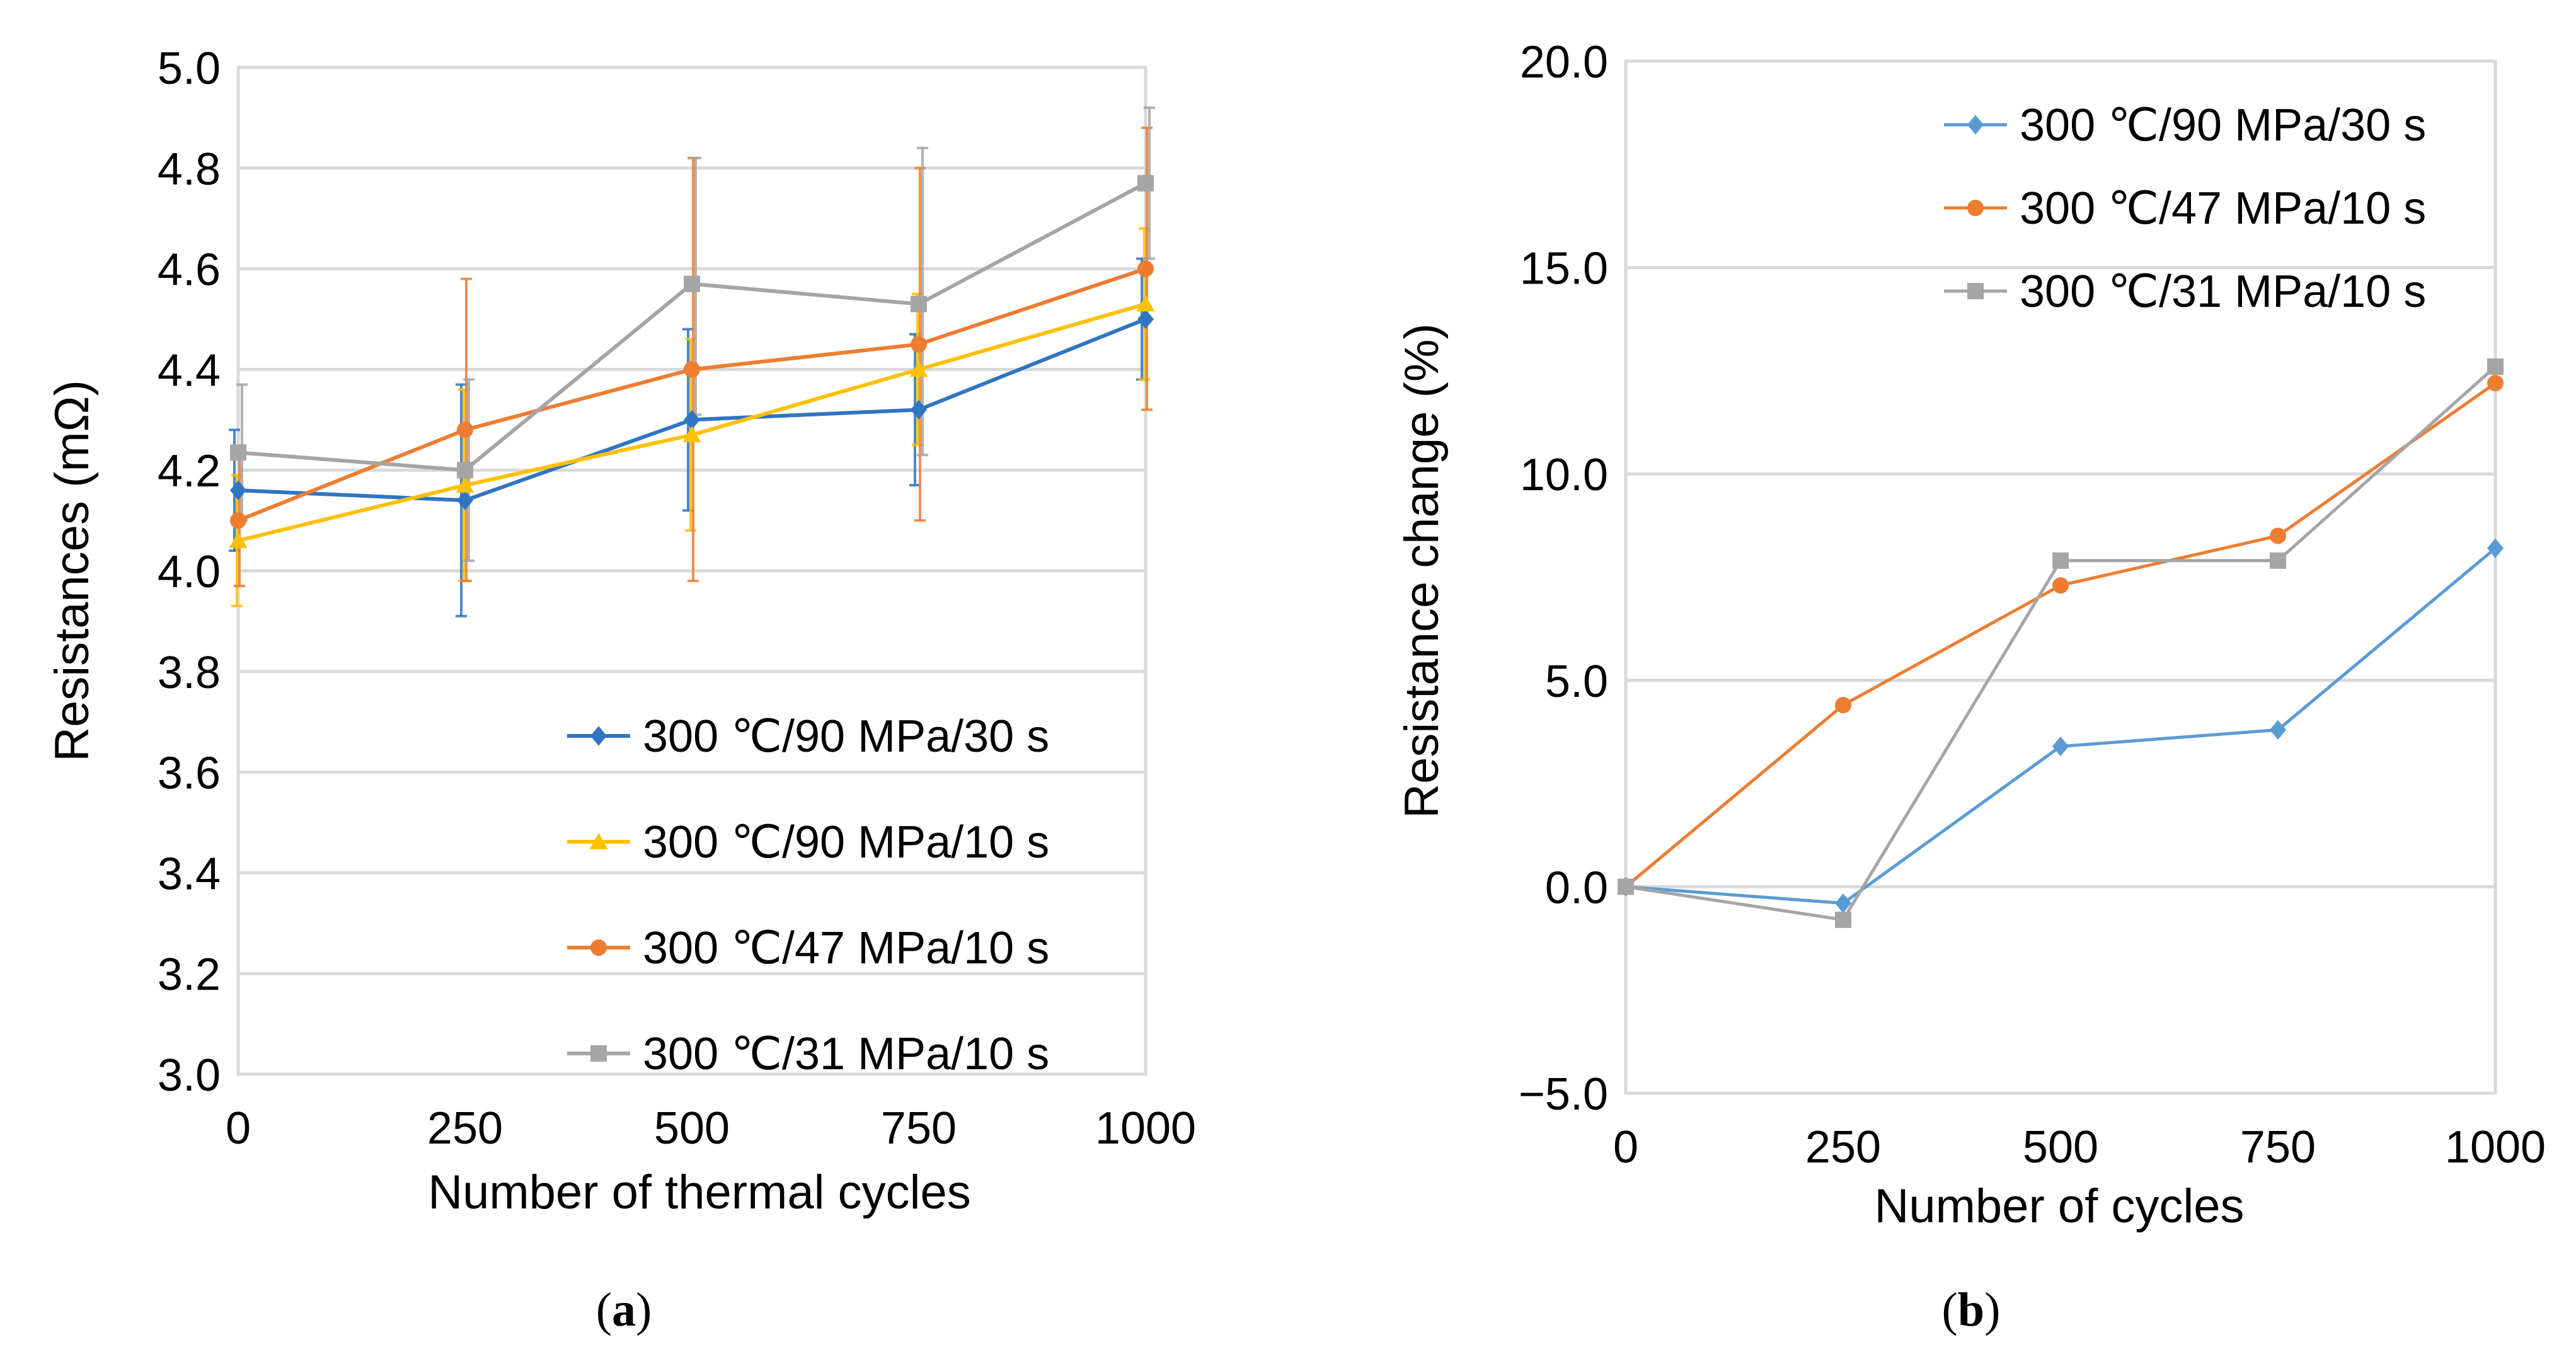  Describe the element at coordinates (2059, 1206) in the screenshot. I see `x-axis-label: Number of cycles` at that location.